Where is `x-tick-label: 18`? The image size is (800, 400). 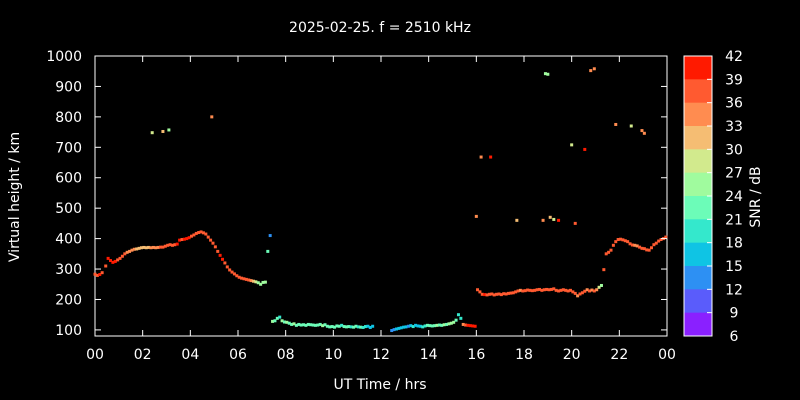
x-tick-label: 18 is located at coordinates (524, 355).